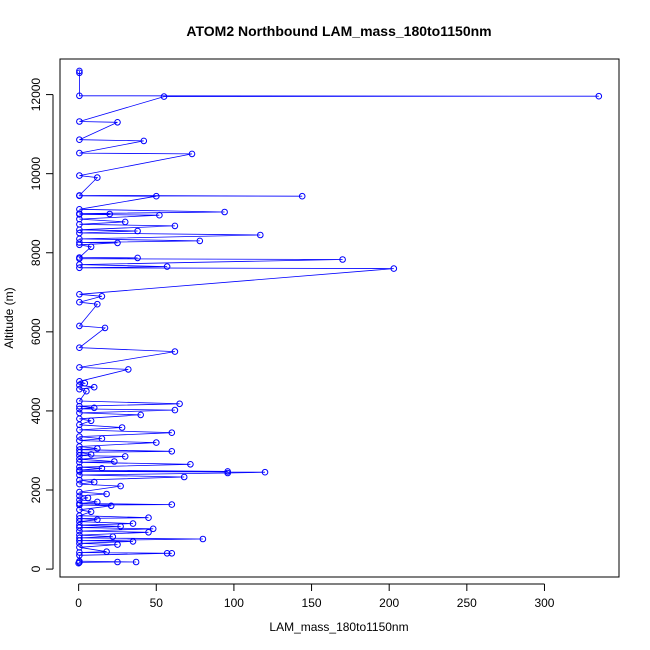  Describe the element at coordinates (467, 603) in the screenshot. I see `x-tick-label: 250` at that location.